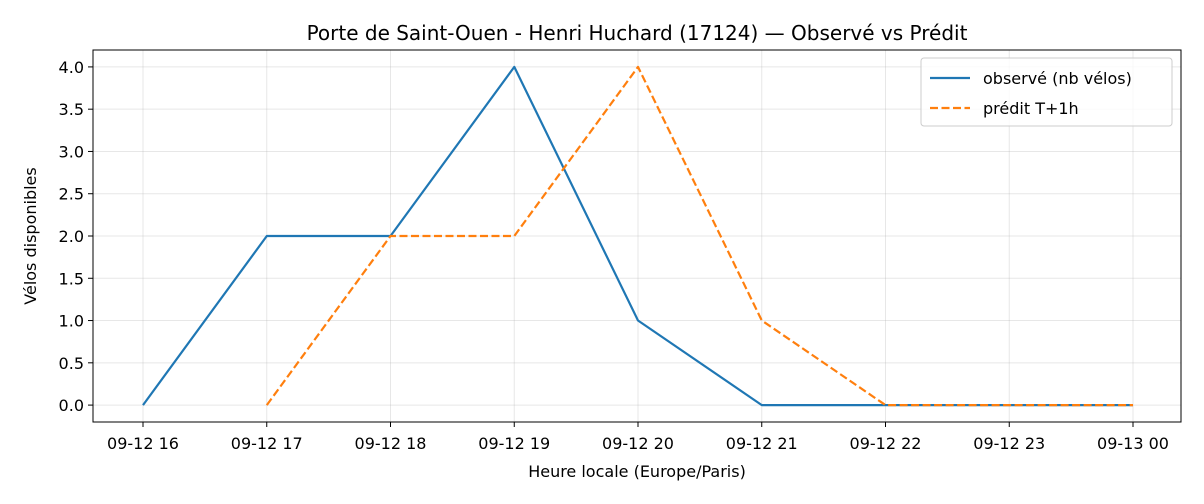 This screenshot has height=504, width=1204. I want to click on y-tick-label: 1.0, so click(71, 321).